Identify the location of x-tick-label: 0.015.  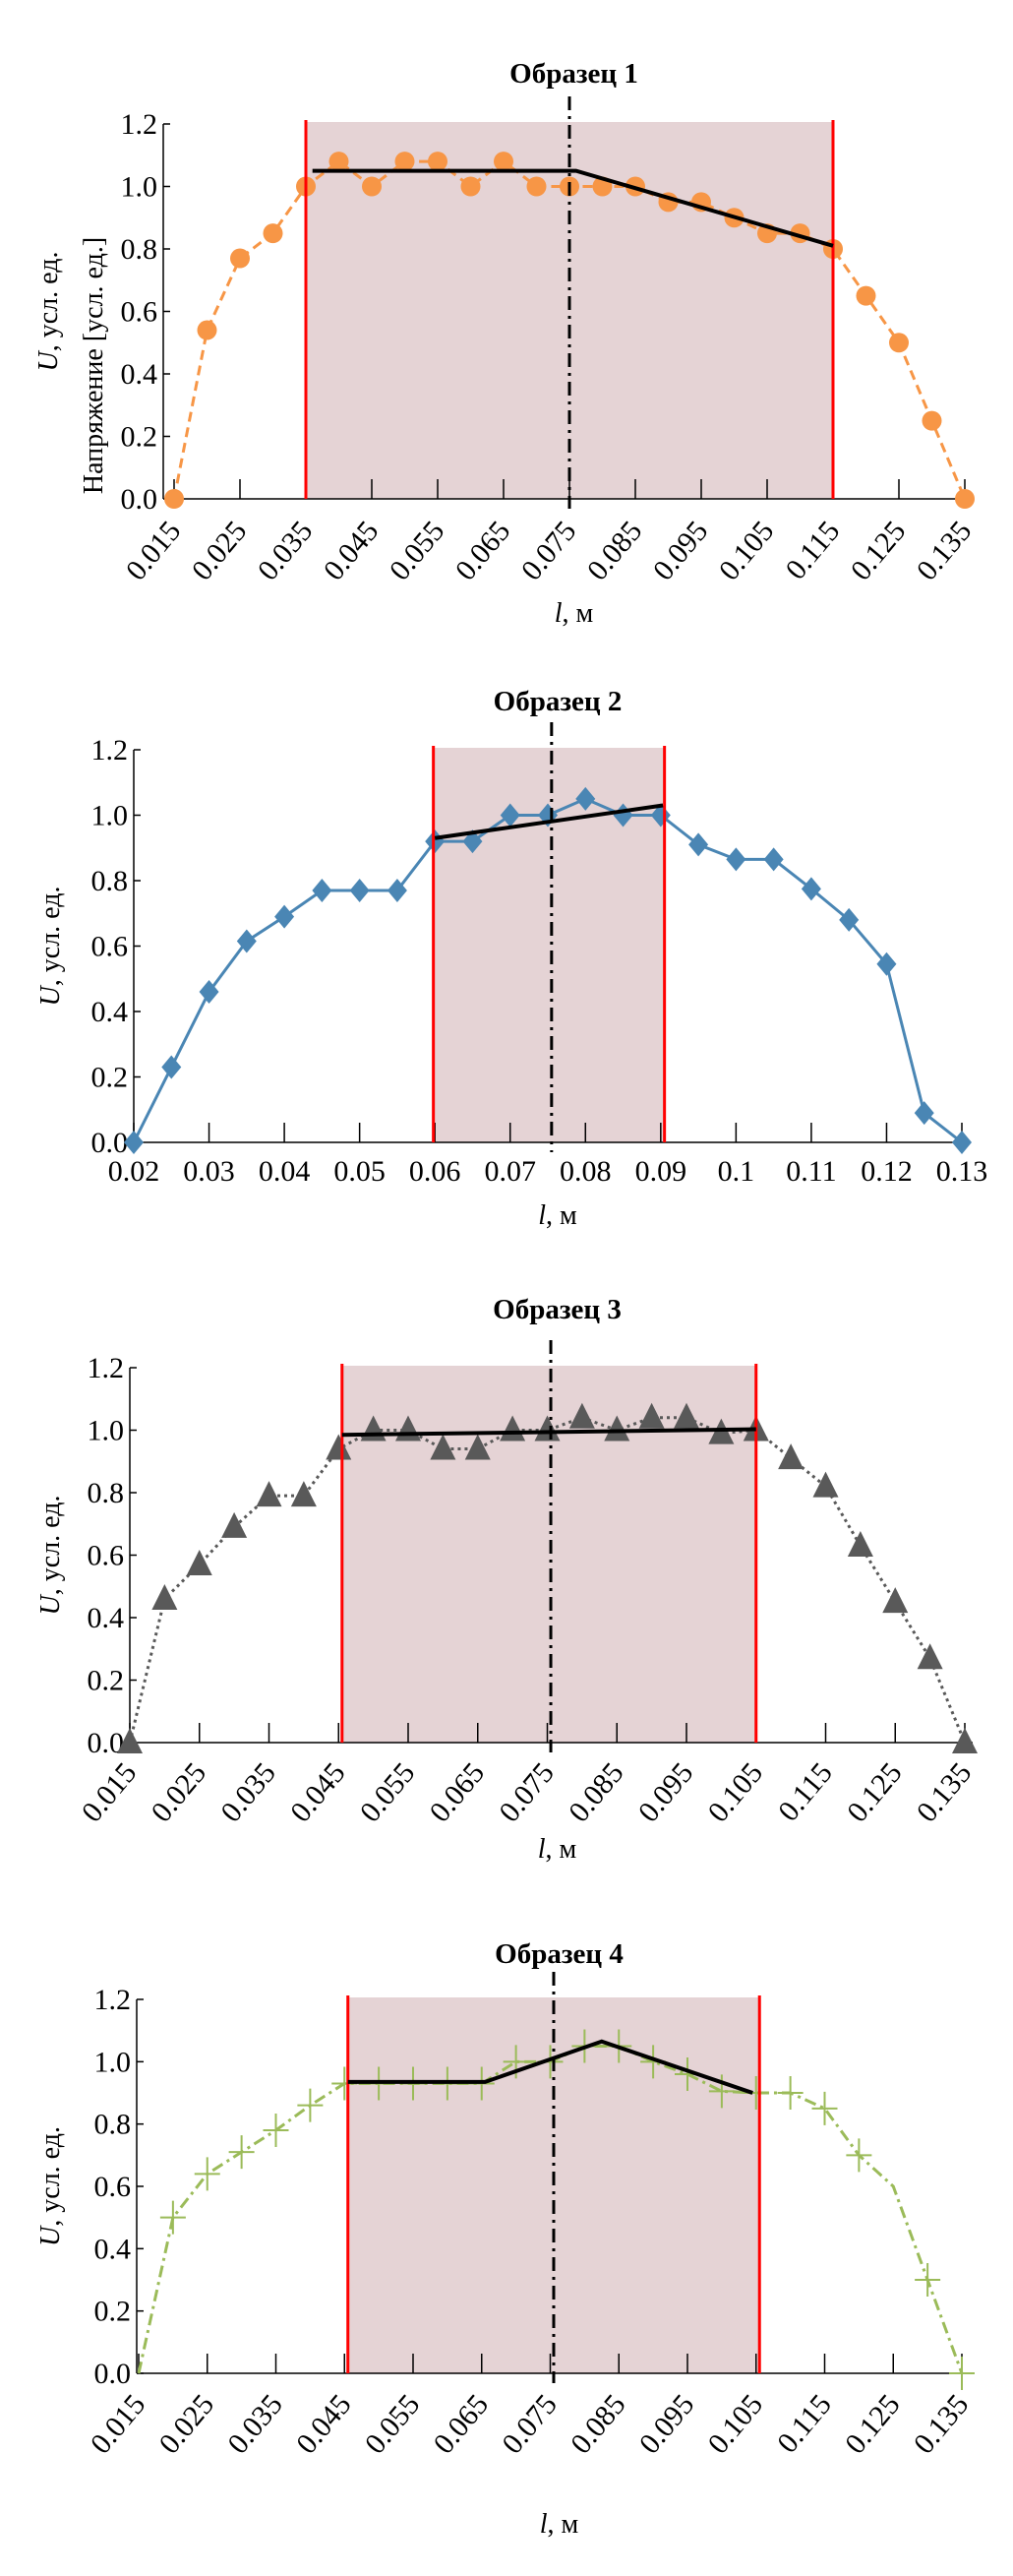
(119, 2424).